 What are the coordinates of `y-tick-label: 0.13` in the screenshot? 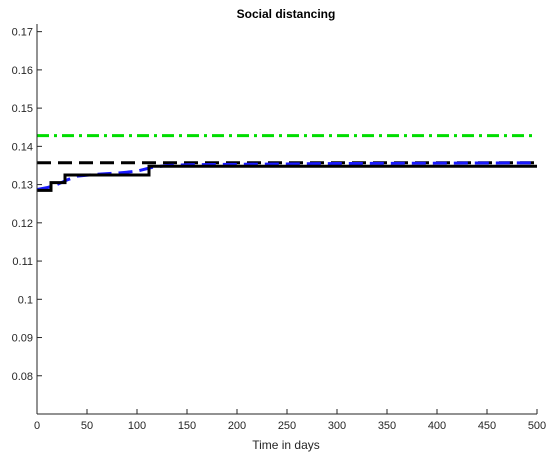 It's located at (22, 186).